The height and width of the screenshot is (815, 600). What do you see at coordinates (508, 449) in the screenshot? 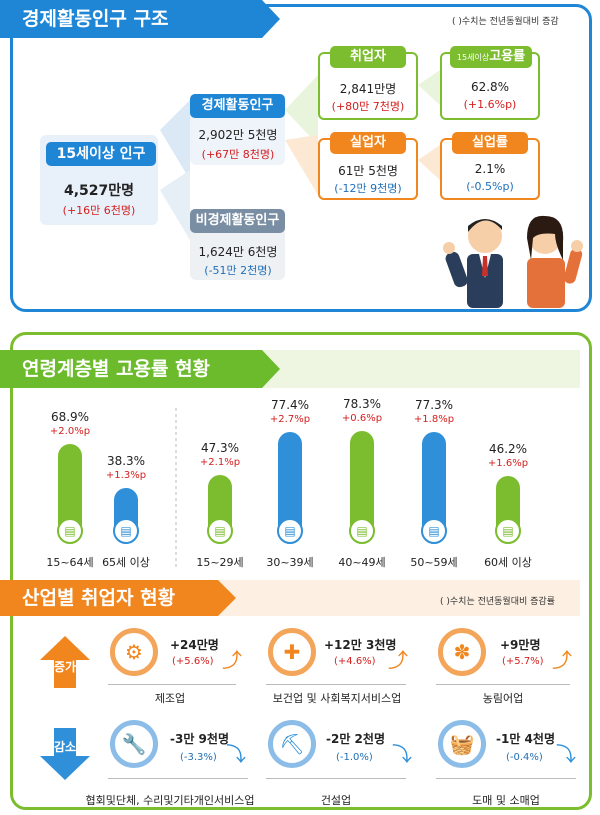
I see `age-bar-7-value: 46.2%` at bounding box center [508, 449].